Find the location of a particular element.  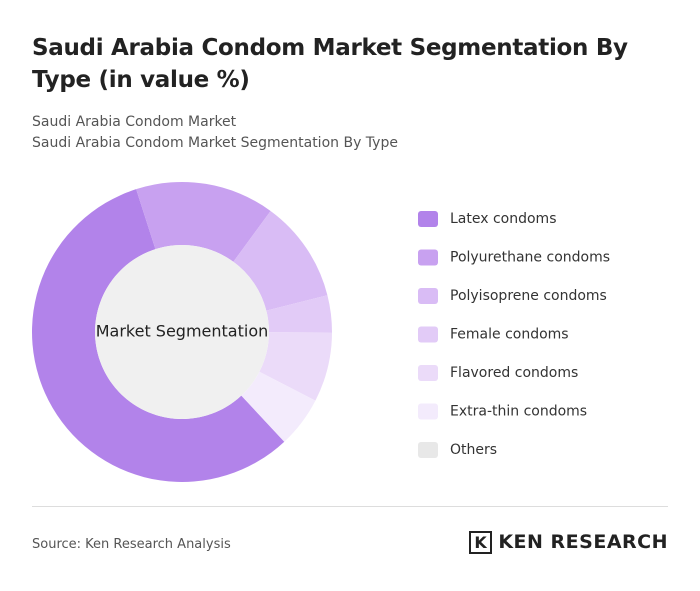

center-label: Market Segmentation is located at coordinates (182, 331).